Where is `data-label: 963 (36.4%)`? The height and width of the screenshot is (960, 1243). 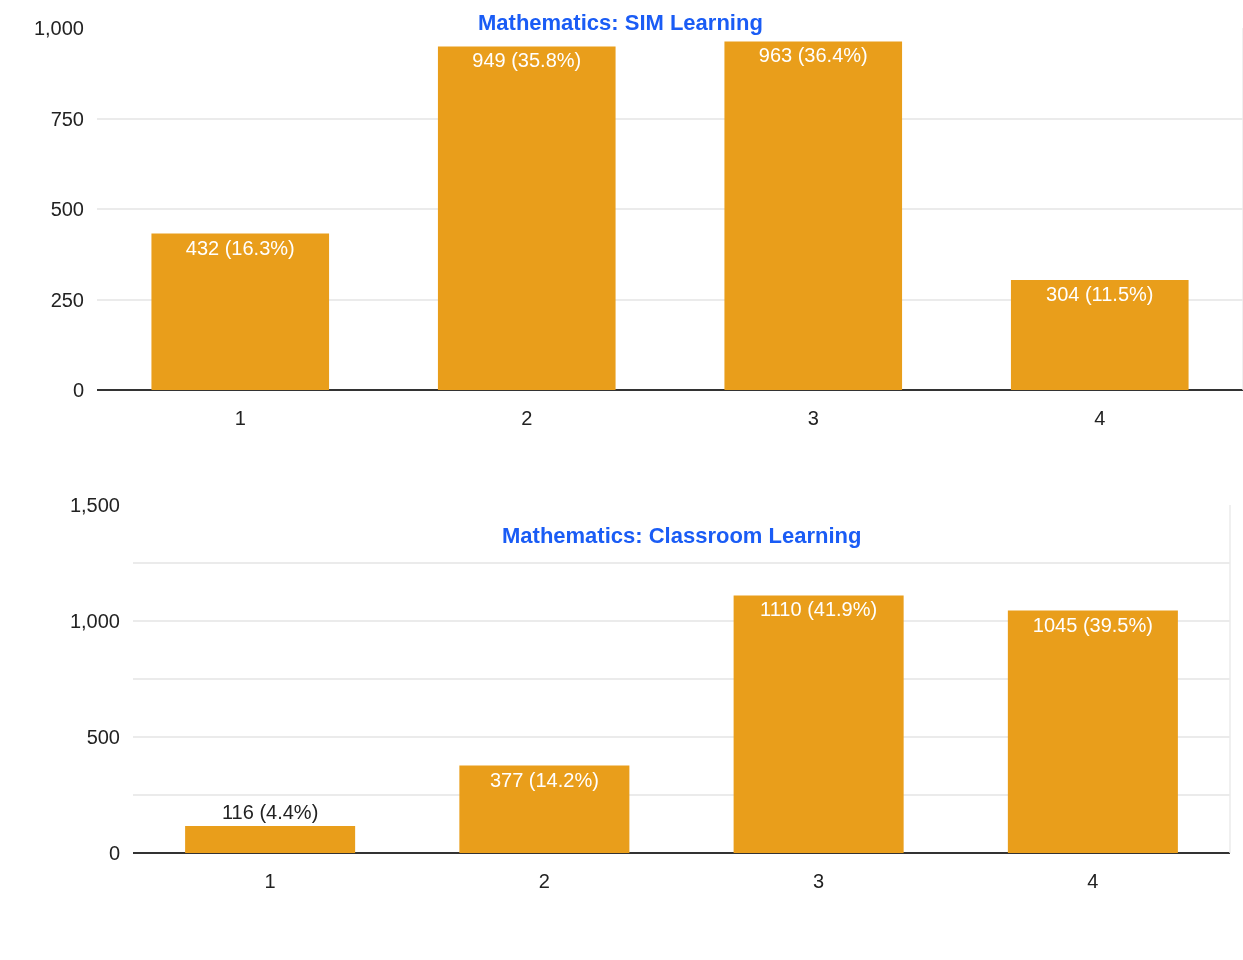
data-label: 963 (36.4%) is located at coordinates (813, 55).